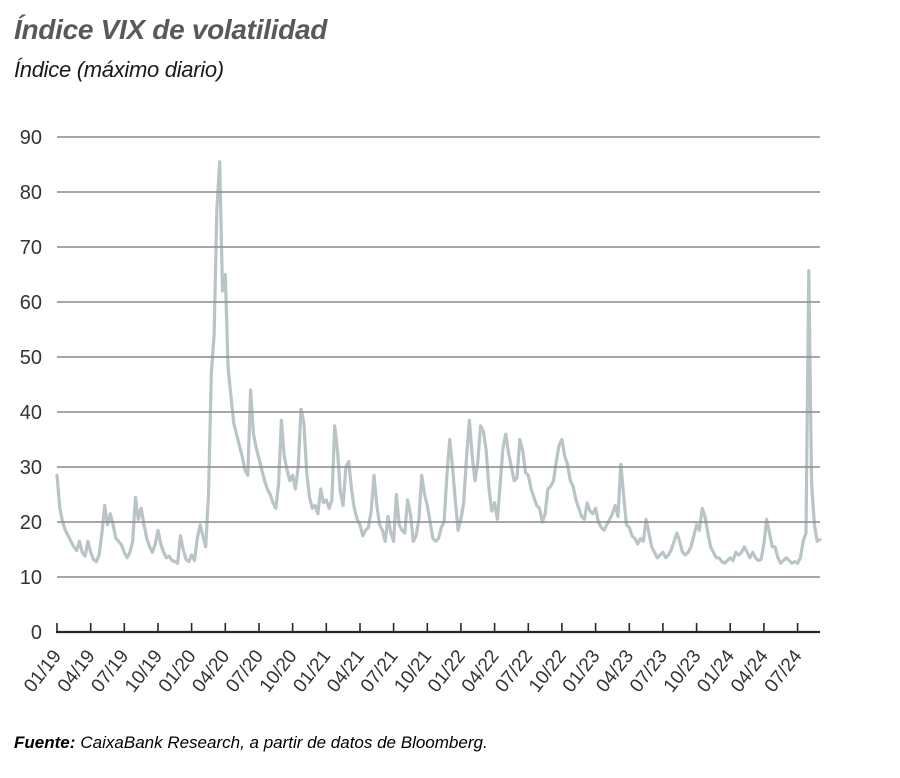 The image size is (900, 778). I want to click on y-tick-label-60: 60, so click(31, 303).